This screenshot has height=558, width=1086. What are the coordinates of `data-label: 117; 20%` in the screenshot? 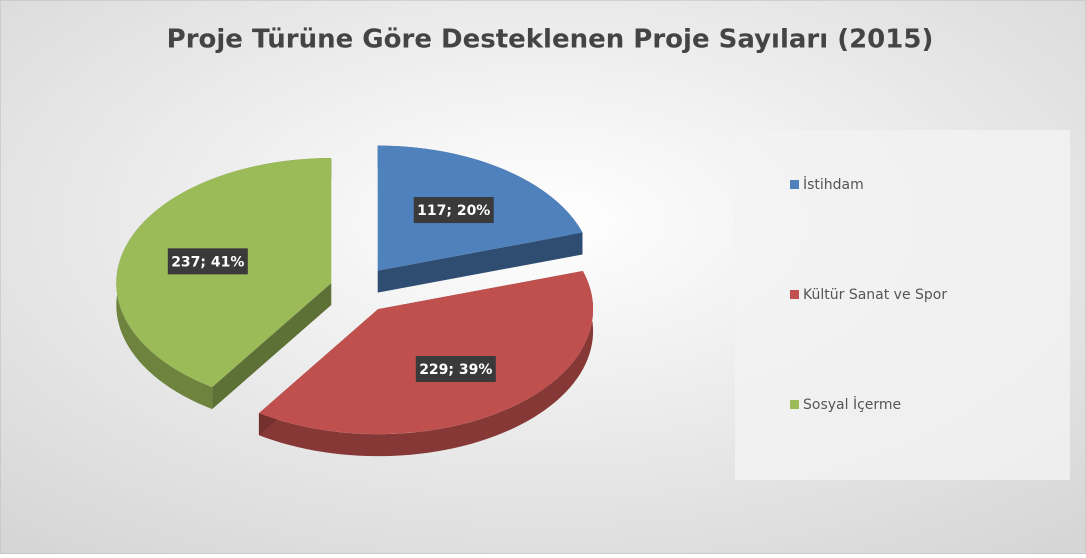 It's located at (453, 210).